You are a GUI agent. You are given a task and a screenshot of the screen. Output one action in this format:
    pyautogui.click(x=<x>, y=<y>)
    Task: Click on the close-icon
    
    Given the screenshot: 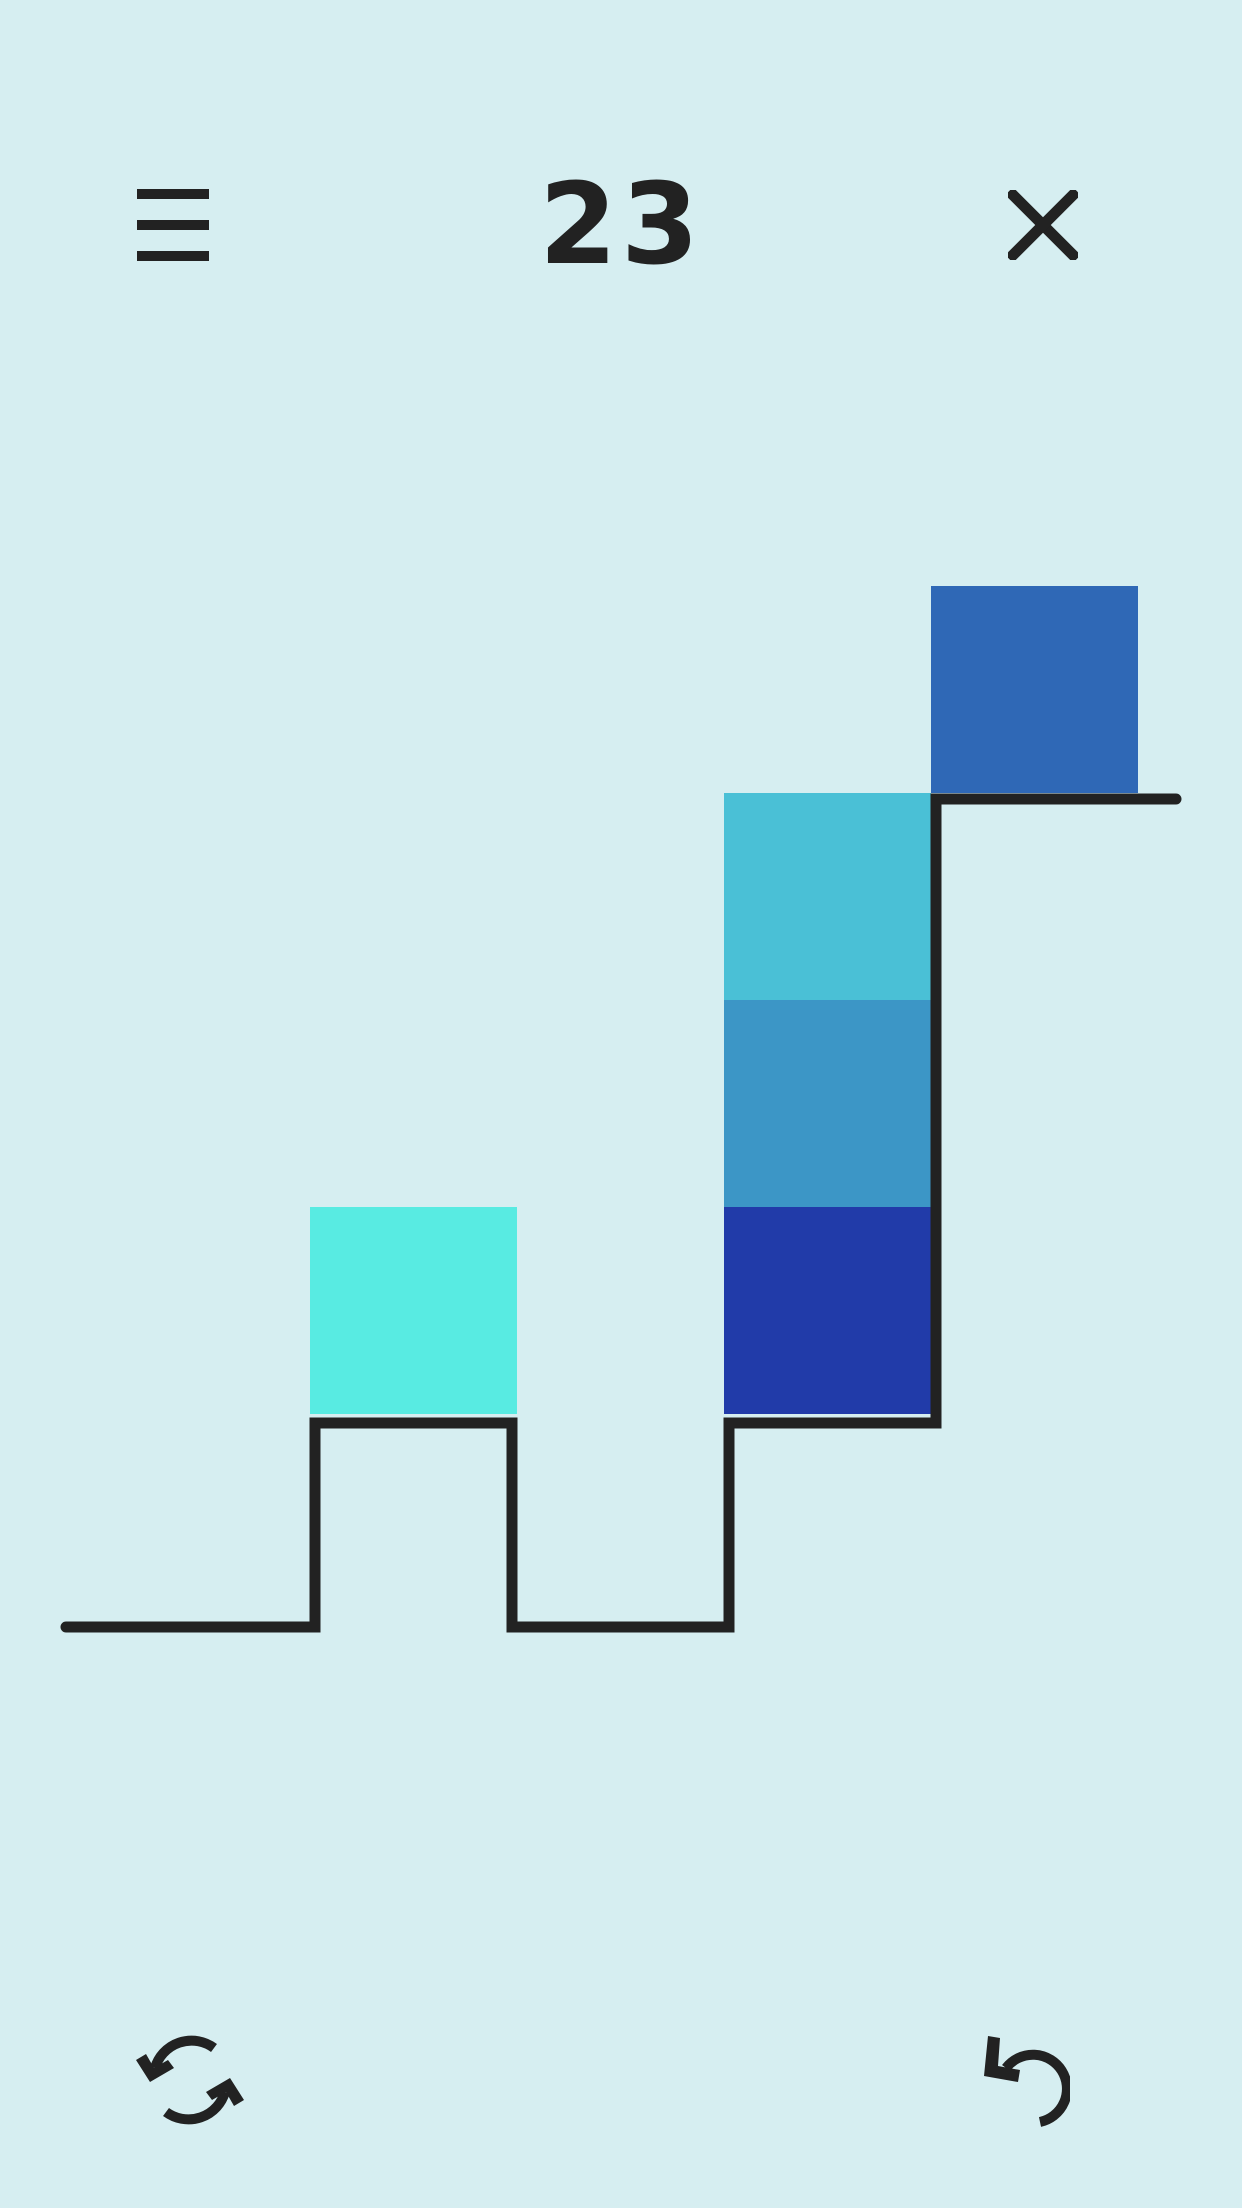 What is the action you would take?
    pyautogui.click(x=1043, y=225)
    